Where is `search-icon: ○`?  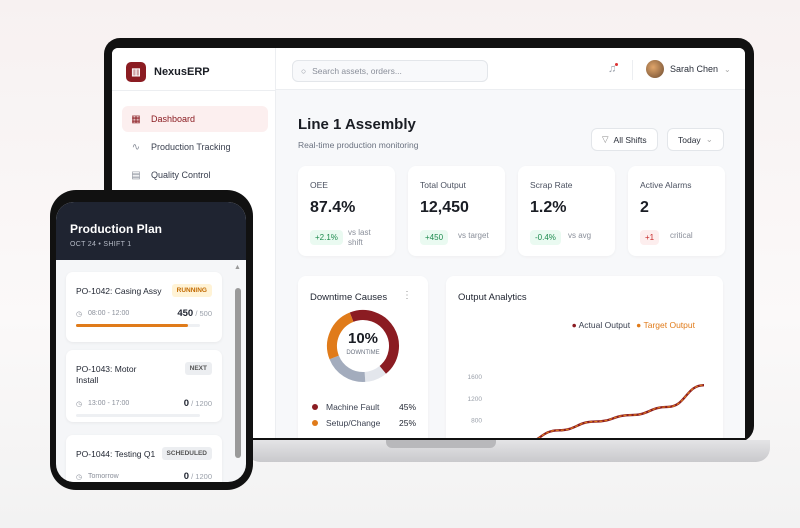 search-icon: ○ is located at coordinates (304, 71).